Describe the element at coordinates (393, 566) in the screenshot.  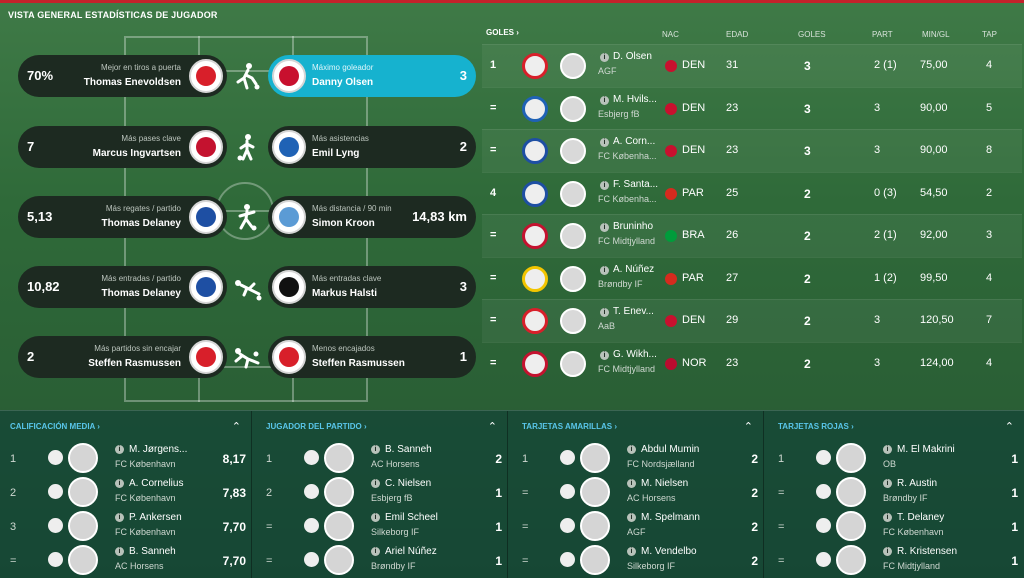
I see `club-name: Brøndby IF` at that location.